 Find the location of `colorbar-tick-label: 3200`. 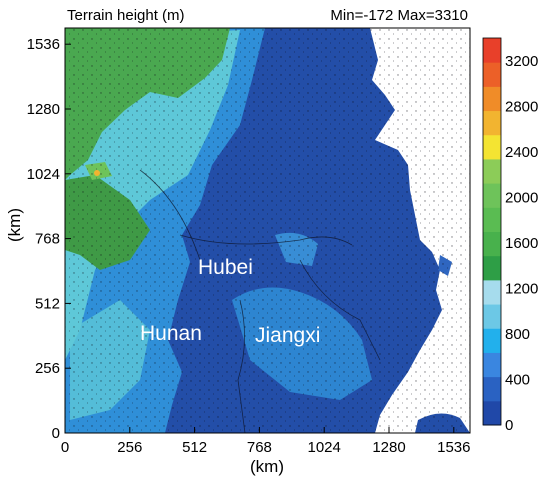

colorbar-tick-label: 3200 is located at coordinates (521, 61).